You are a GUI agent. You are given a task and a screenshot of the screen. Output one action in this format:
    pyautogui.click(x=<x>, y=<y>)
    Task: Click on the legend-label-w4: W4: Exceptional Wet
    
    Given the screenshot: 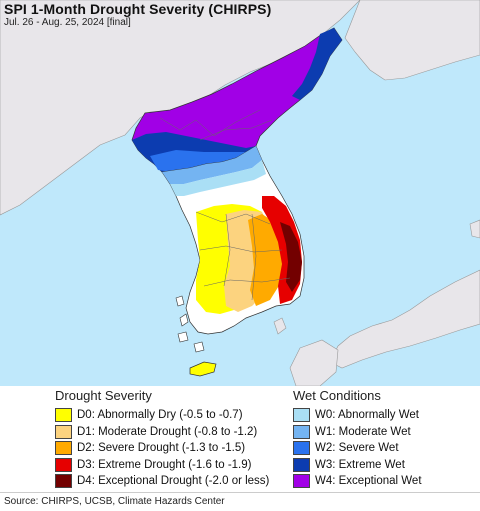 What is the action you would take?
    pyautogui.click(x=368, y=481)
    